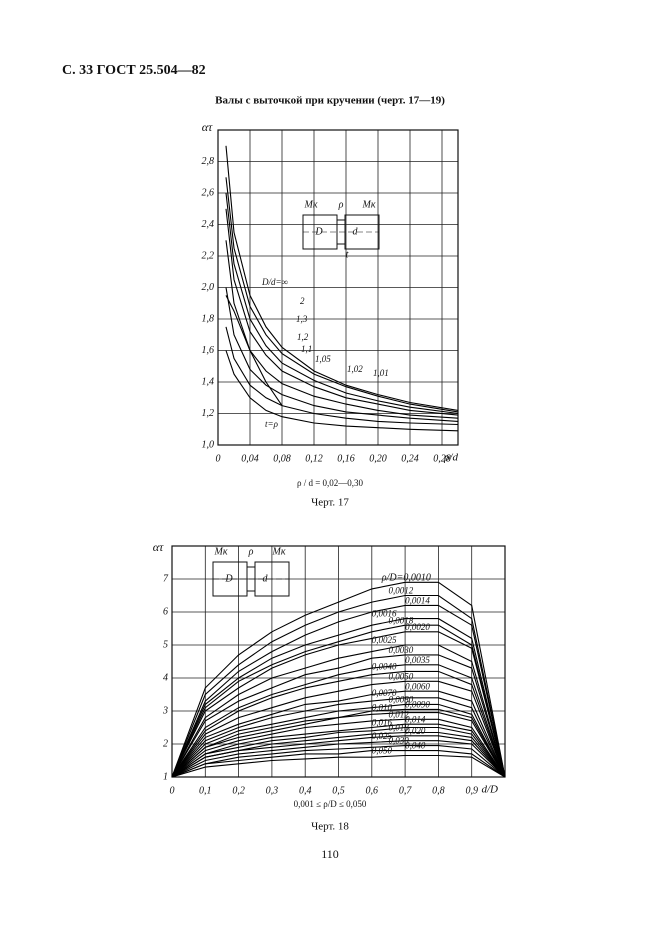 The image size is (661, 936). Describe the element at coordinates (165, 644) in the screenshot. I see `y-tick-label: 5` at that location.